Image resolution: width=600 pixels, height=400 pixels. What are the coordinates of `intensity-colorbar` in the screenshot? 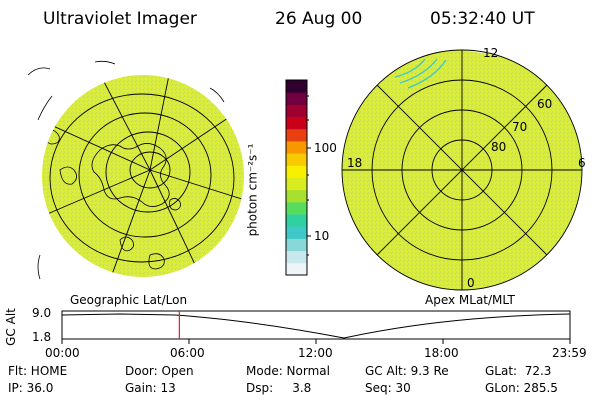 It's located at (298, 177).